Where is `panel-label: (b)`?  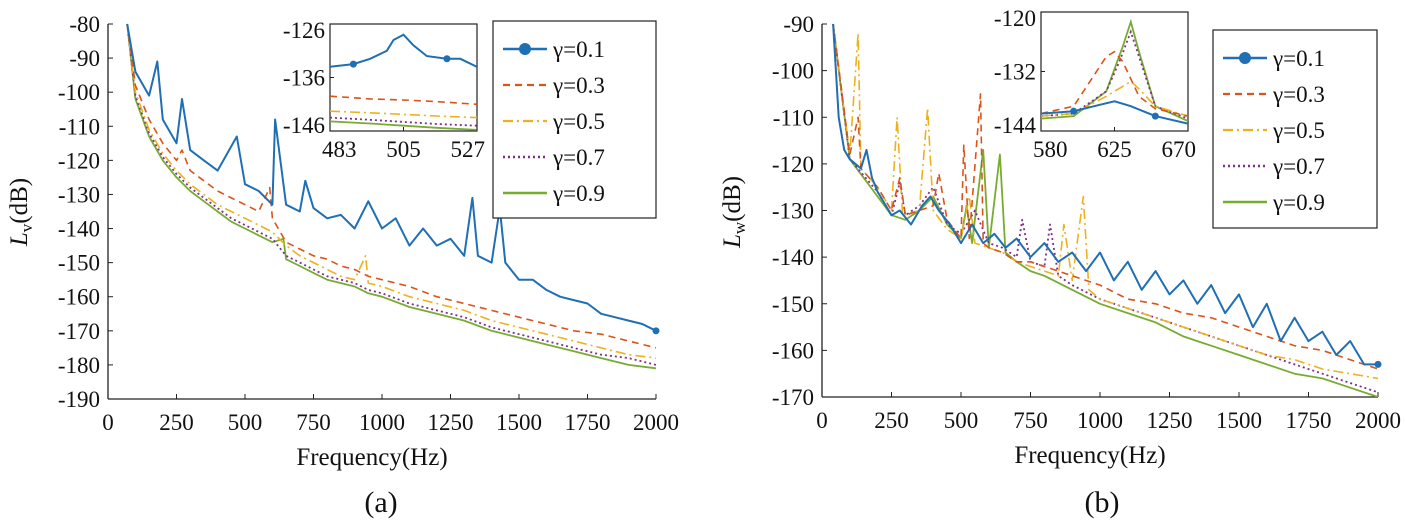
panel-label: (b) is located at coordinates (1102, 502).